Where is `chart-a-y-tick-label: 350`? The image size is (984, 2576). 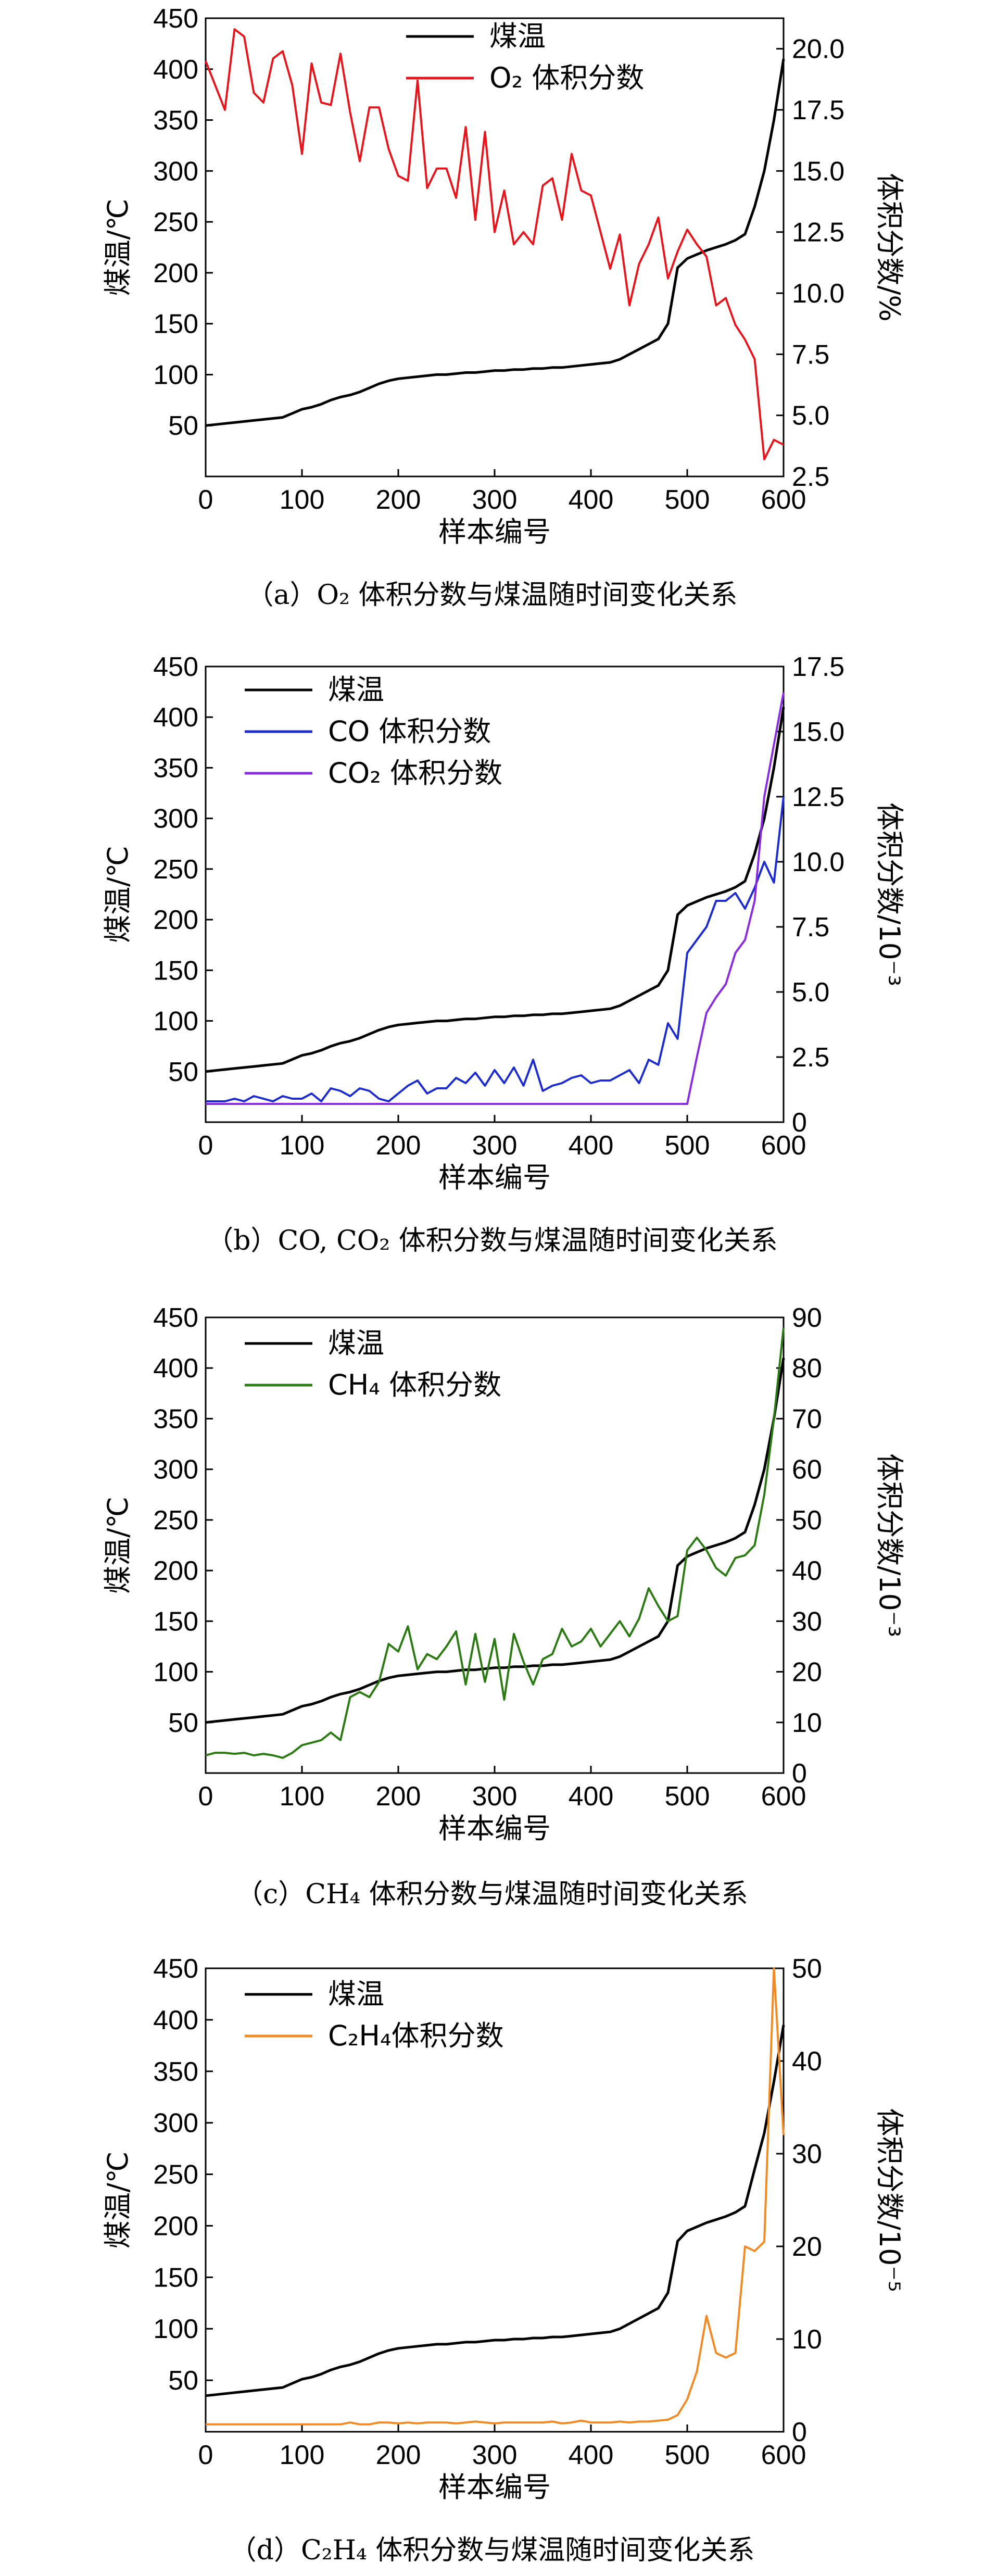
chart-a-y-tick-label: 350 is located at coordinates (175, 121).